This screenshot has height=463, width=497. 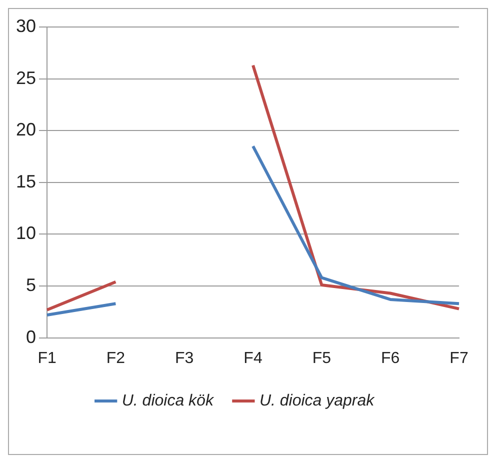 What do you see at coordinates (47, 358) in the screenshot?
I see `x-tick-label: F1` at bounding box center [47, 358].